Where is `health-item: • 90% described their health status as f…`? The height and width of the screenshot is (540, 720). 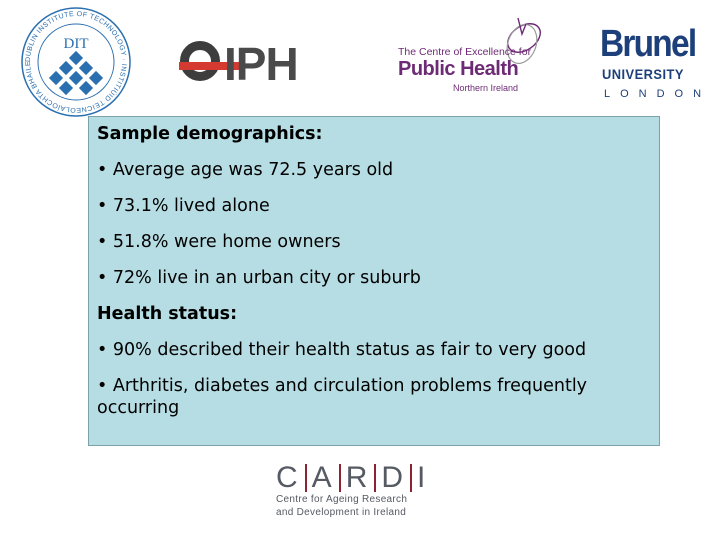 health-item: • 90% described their health status as f… is located at coordinates (342, 350).